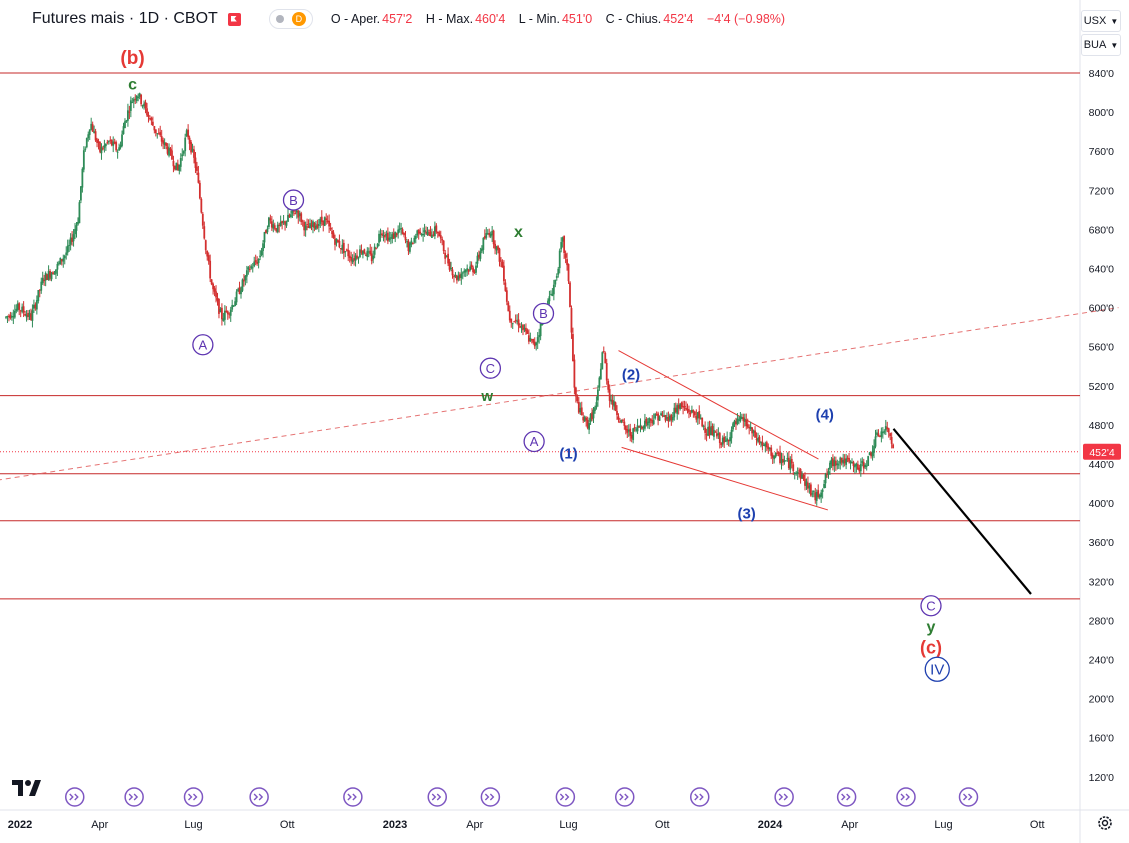 Image resolution: width=1129 pixels, height=843 pixels. What do you see at coordinates (1105, 823) in the screenshot?
I see `gear-icon` at bounding box center [1105, 823].